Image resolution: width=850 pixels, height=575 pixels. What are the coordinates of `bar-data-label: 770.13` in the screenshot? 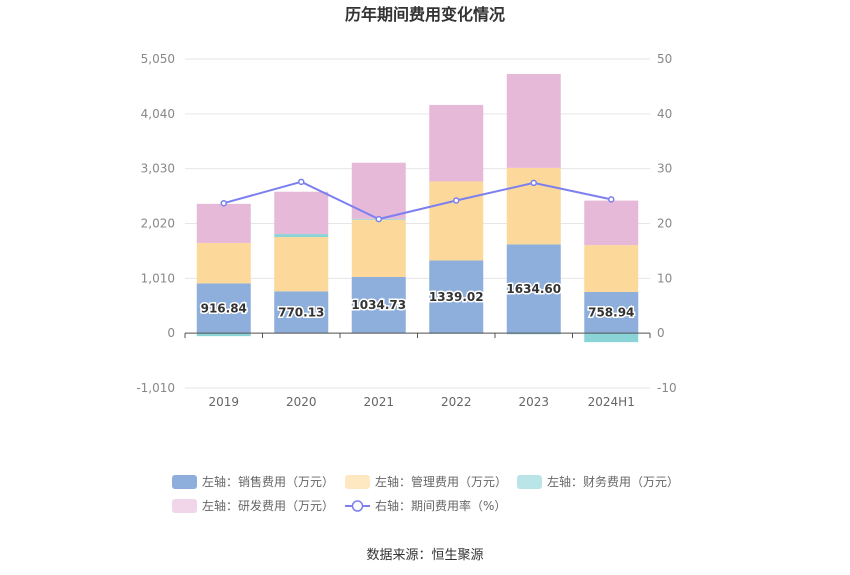 It's located at (301, 312).